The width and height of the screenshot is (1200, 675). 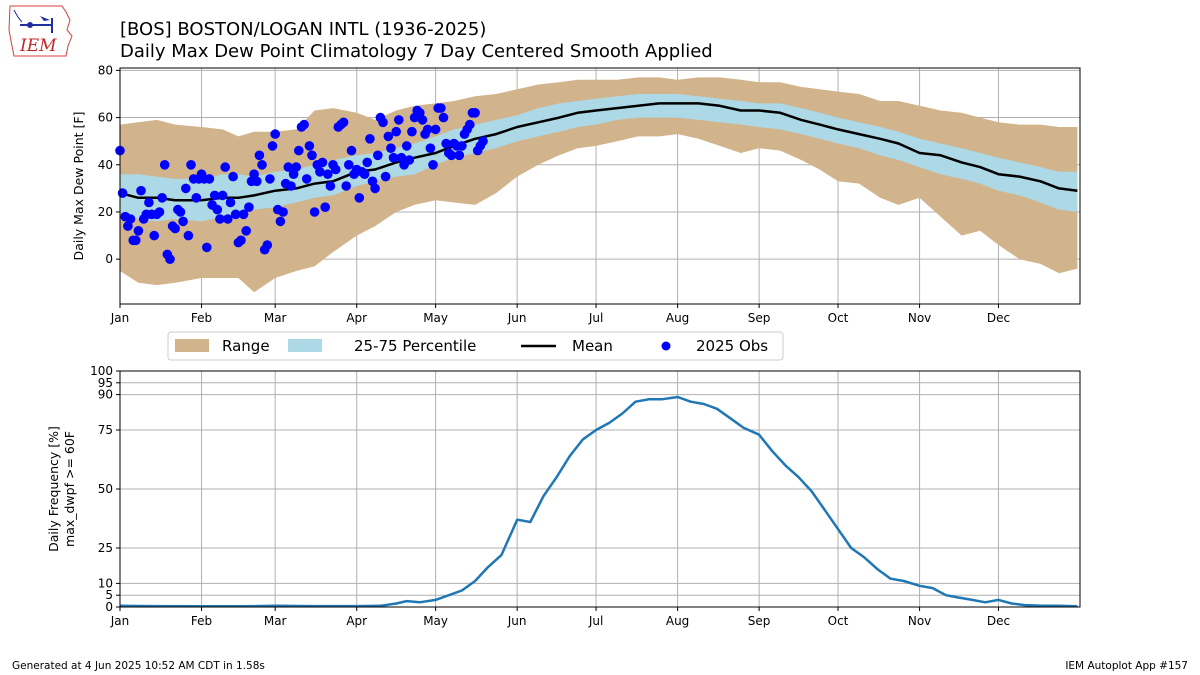 I want to click on y-tick-label: 25, so click(x=105, y=548).